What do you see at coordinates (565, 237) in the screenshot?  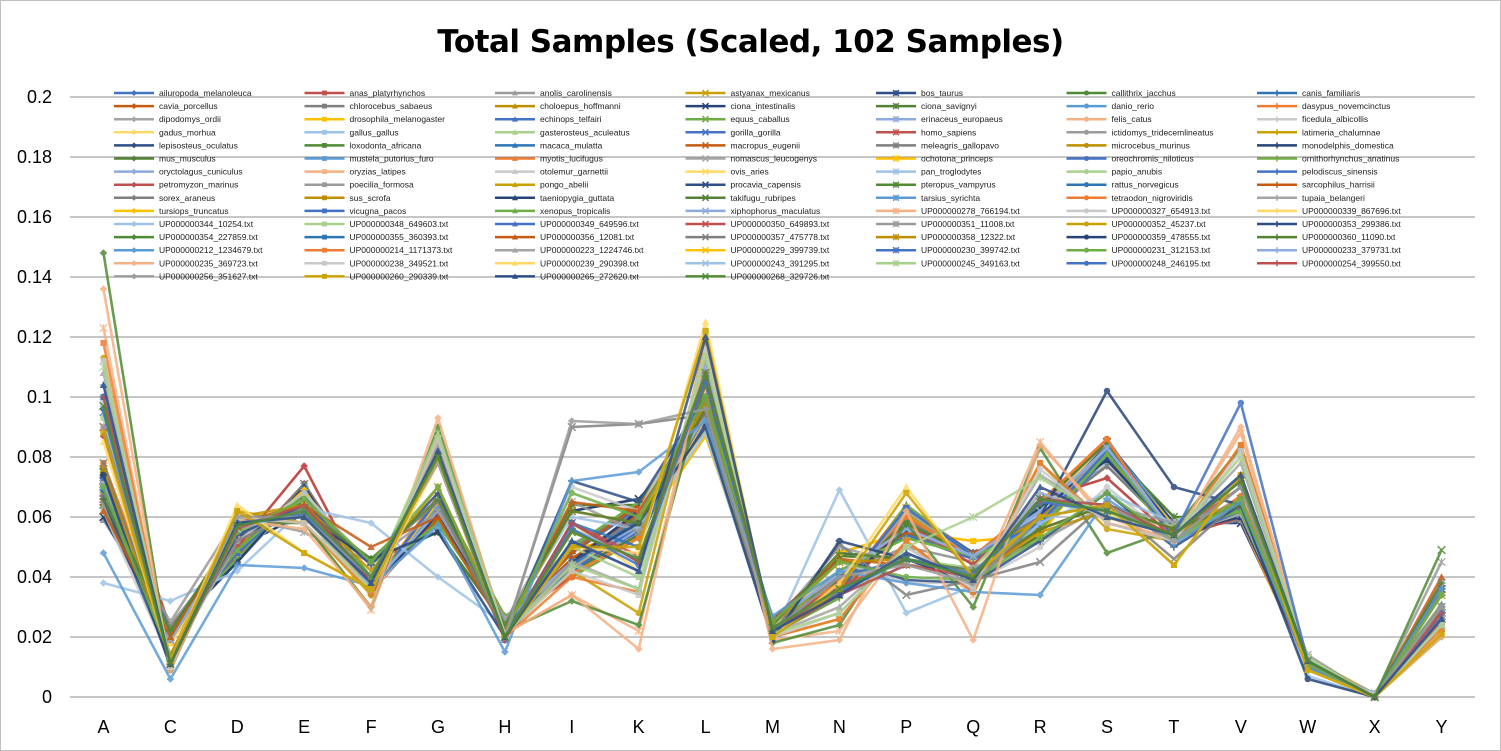 I see `legend-item: UP000000356_12081.txt` at bounding box center [565, 237].